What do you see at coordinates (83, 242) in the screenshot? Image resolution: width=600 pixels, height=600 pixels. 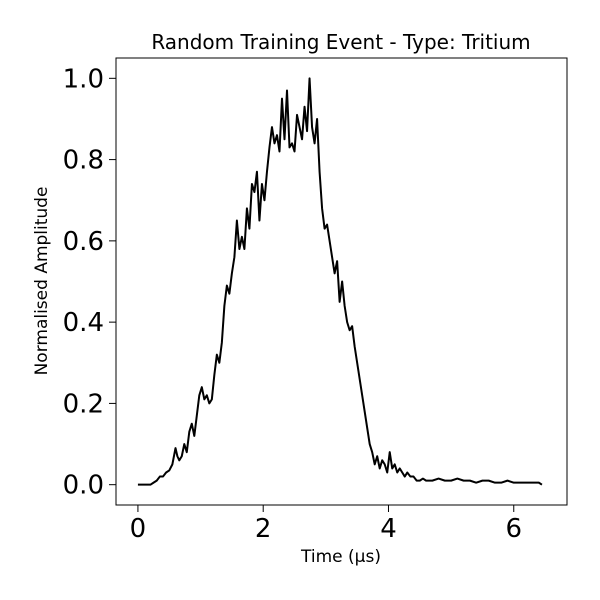 I see `y-tick-label: 0.6` at bounding box center [83, 242].